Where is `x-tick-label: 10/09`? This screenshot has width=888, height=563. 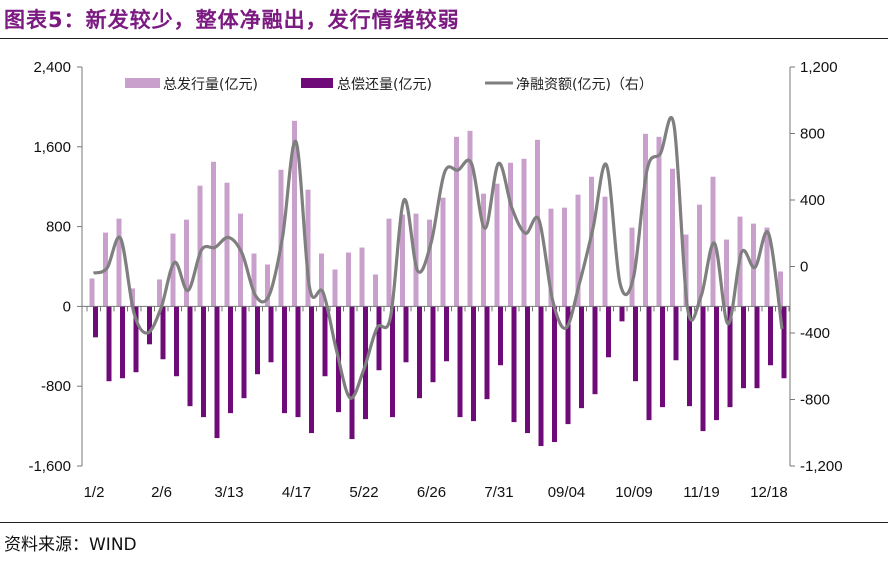
x-tick-label: 10/09 is located at coordinates (634, 492).